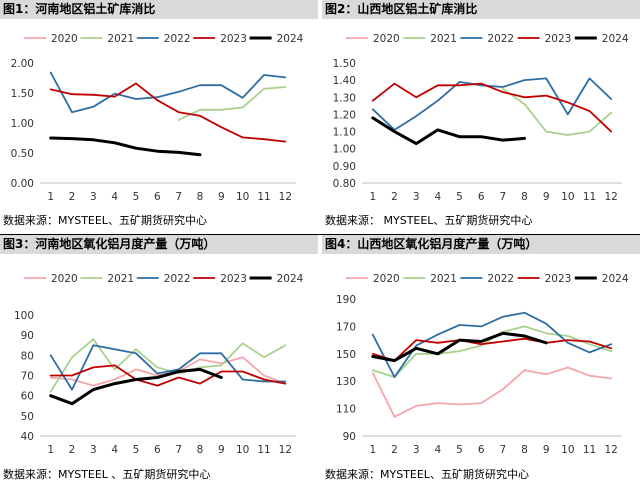 This screenshot has height=487, width=640. I want to click on chart-source: 数据来源： MYSTEEL、五矿期货研究中心, so click(429, 220).